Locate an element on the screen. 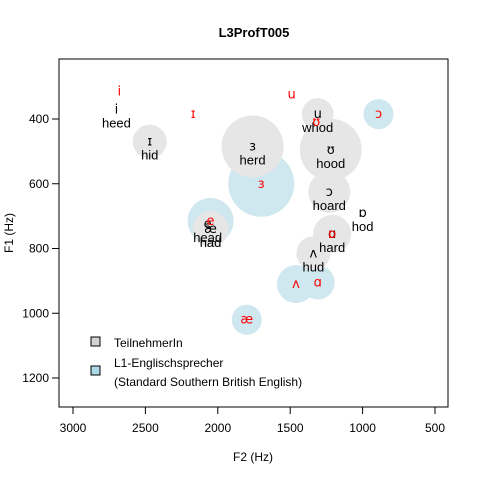 Image resolution: width=480 pixels, height=480 pixels. x-tick-label: 1000 is located at coordinates (362, 428).